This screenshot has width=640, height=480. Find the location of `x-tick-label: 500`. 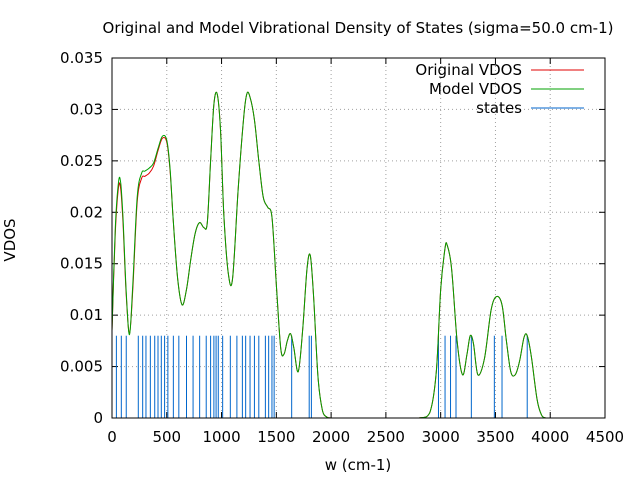

x-tick-label: 500 is located at coordinates (166, 437).